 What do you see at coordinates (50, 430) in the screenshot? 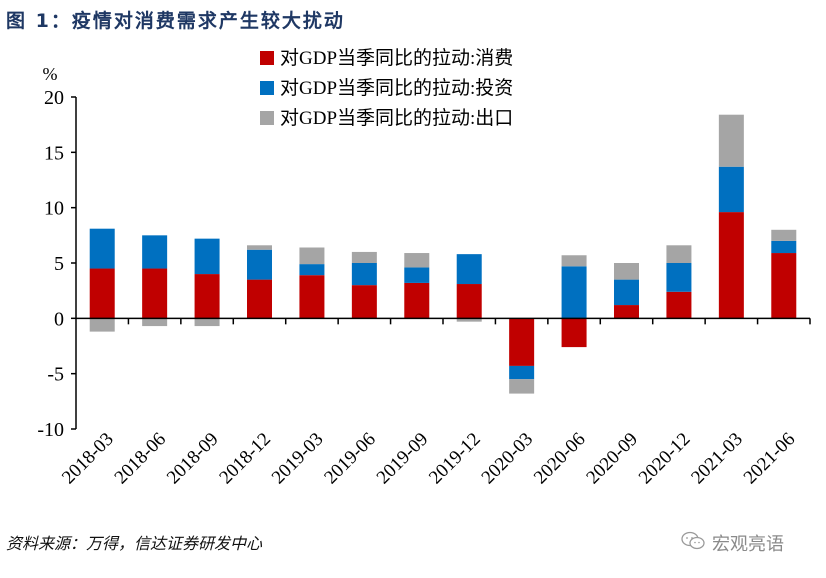
I see `y-tick-label: -10` at bounding box center [50, 430].